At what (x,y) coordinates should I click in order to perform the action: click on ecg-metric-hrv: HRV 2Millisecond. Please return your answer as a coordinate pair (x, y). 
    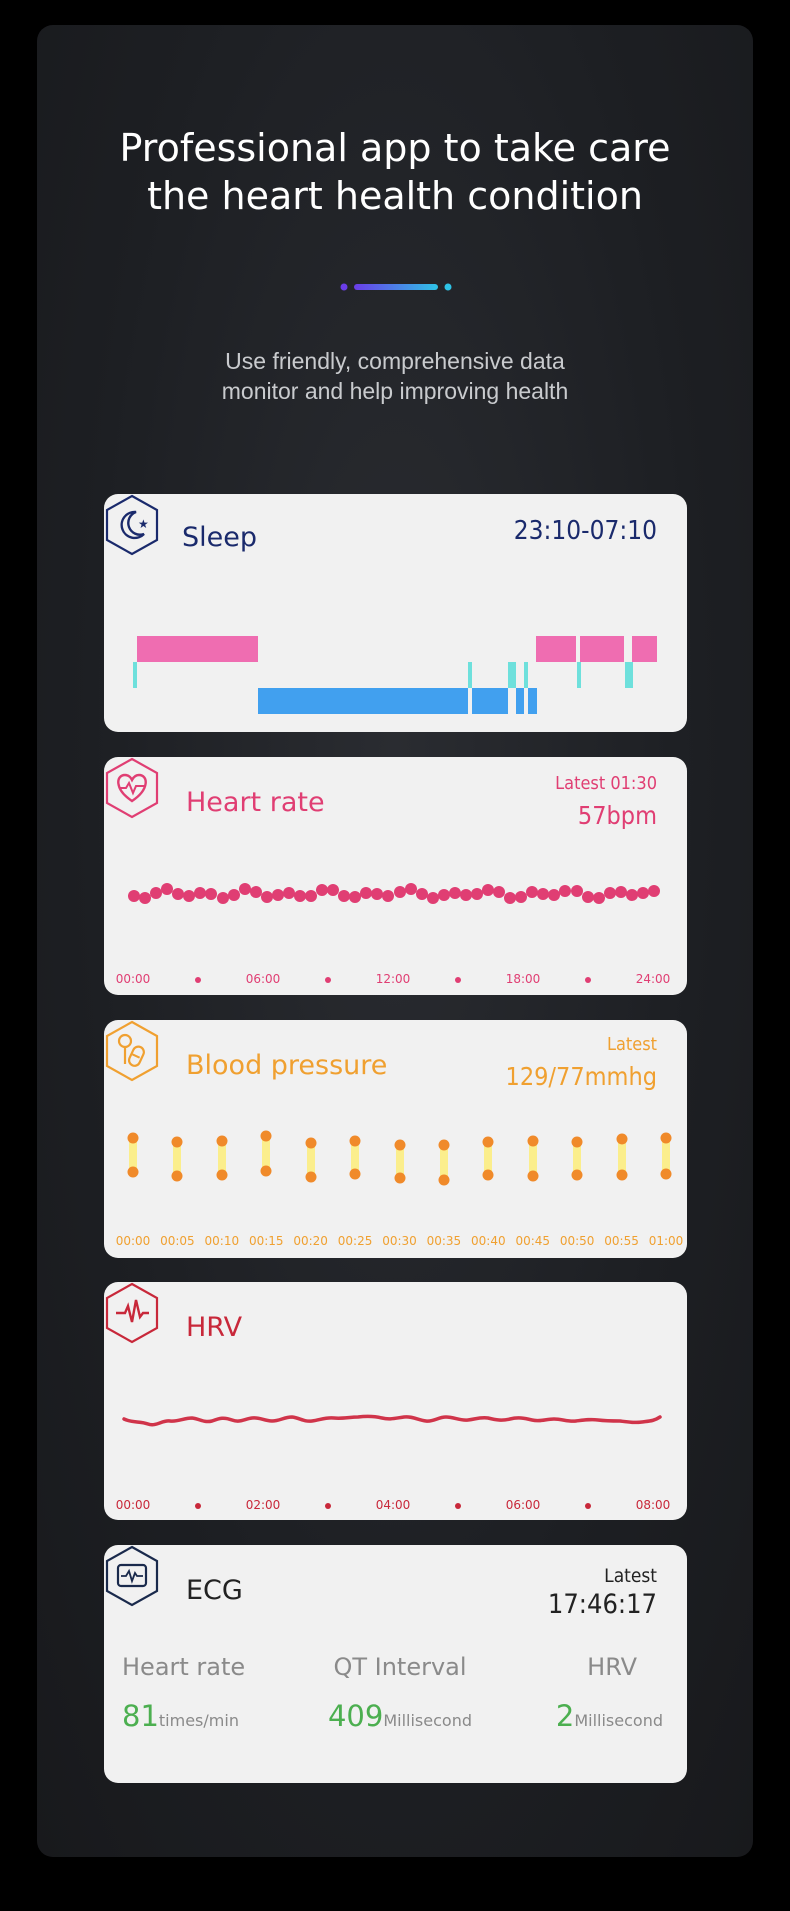
    Looking at the image, I should click on (609, 1693).